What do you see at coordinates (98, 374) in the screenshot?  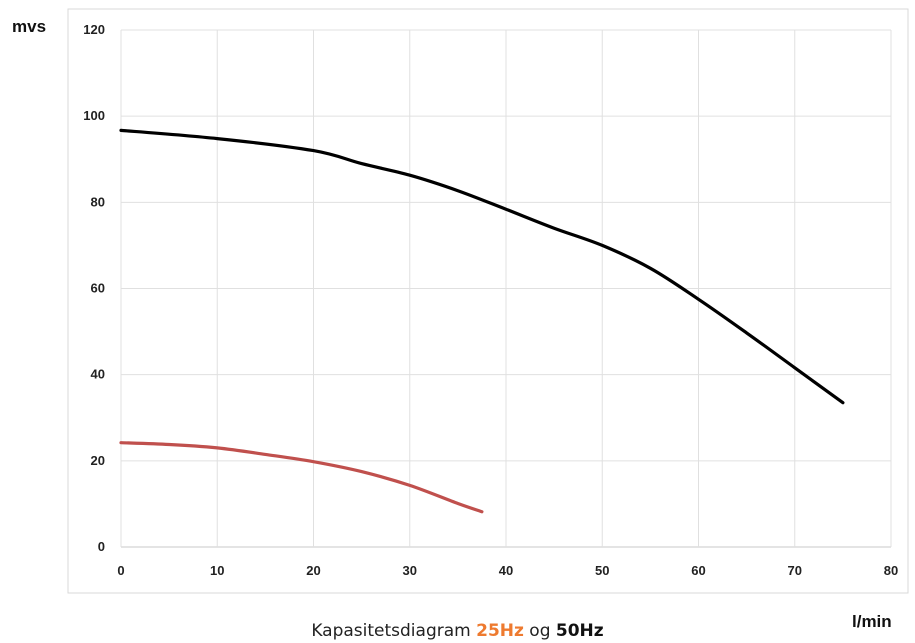 I see `y-tick-label: 40` at bounding box center [98, 374].